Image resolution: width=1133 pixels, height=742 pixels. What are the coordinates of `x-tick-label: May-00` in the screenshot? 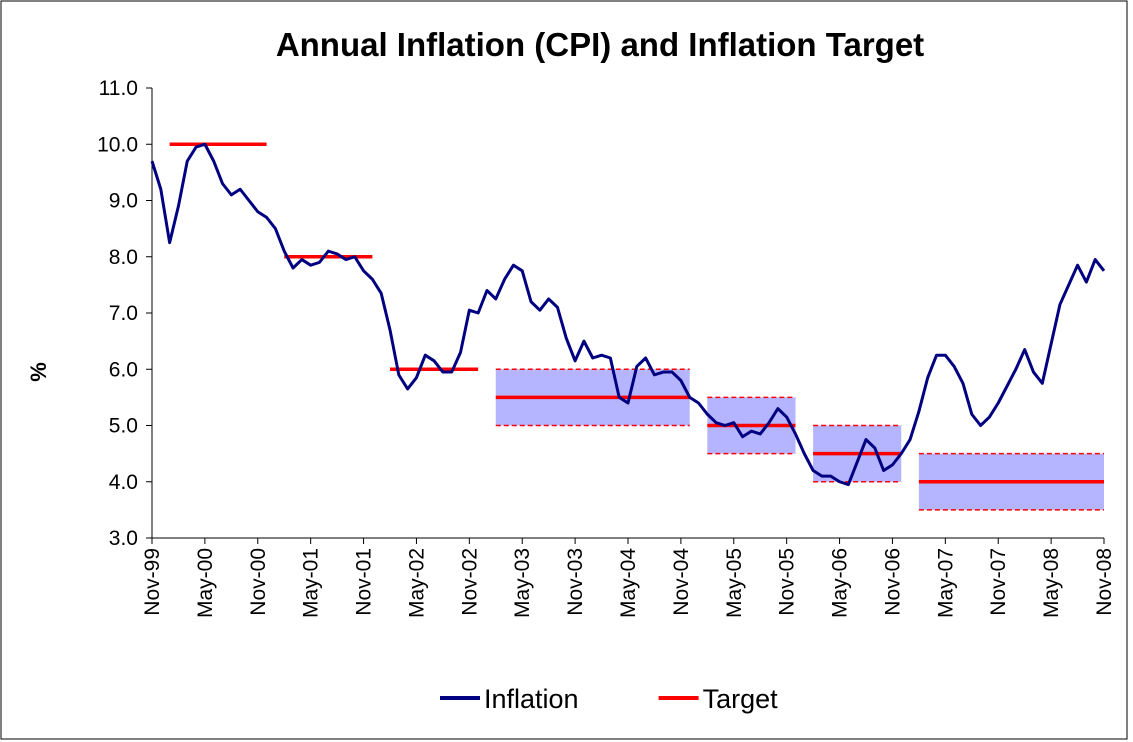 It's located at (205, 583).